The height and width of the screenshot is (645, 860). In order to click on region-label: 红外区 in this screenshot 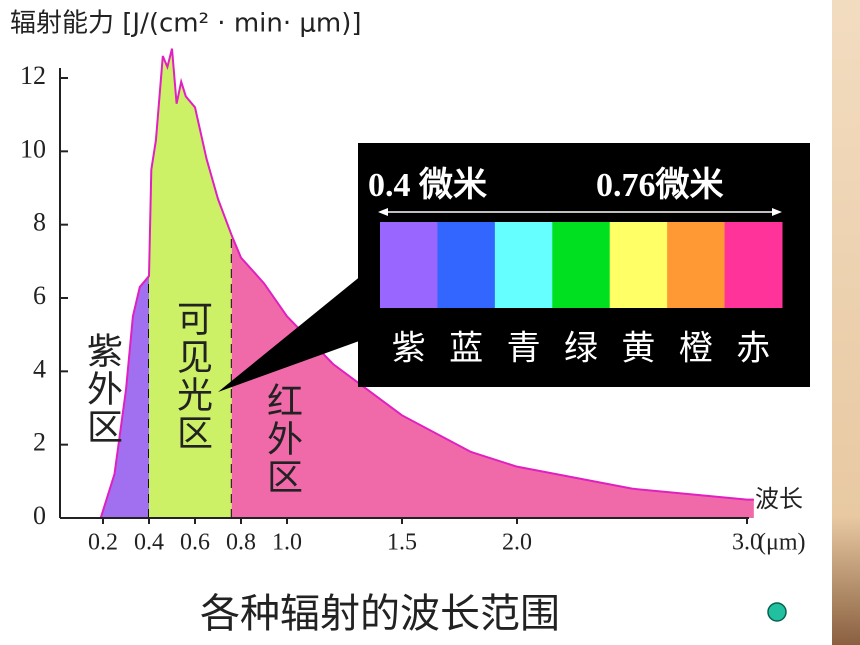, I will do `click(281, 439)`.